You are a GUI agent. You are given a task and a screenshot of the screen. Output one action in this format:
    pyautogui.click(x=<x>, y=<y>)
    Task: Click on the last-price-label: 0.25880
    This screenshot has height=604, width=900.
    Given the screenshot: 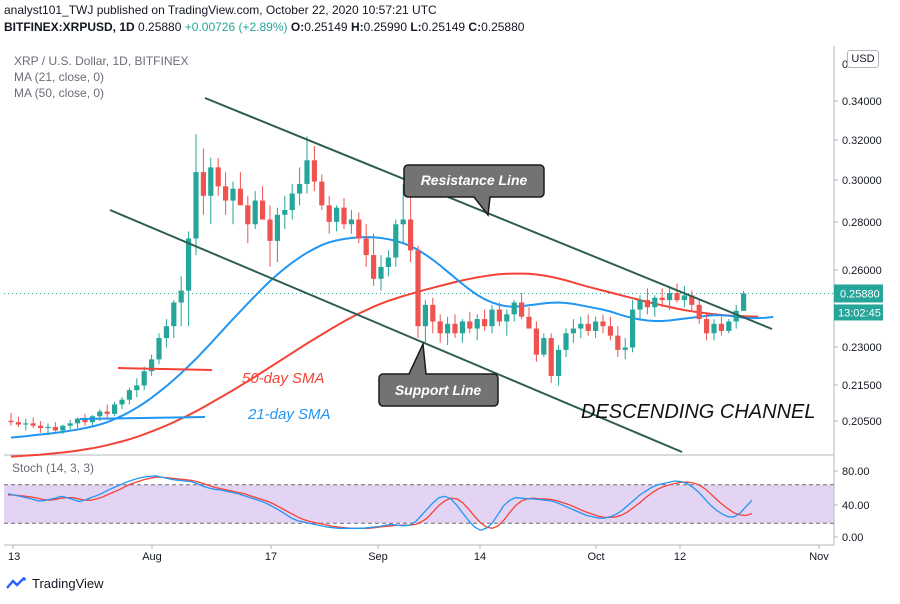 What is the action you would take?
    pyautogui.click(x=860, y=294)
    